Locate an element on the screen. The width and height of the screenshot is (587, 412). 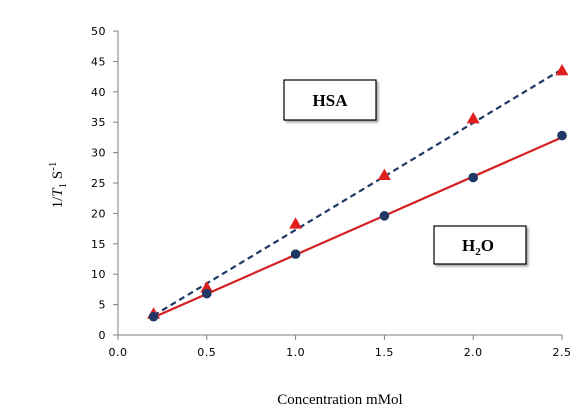
y-tick-label: 45 is located at coordinates (98, 61).